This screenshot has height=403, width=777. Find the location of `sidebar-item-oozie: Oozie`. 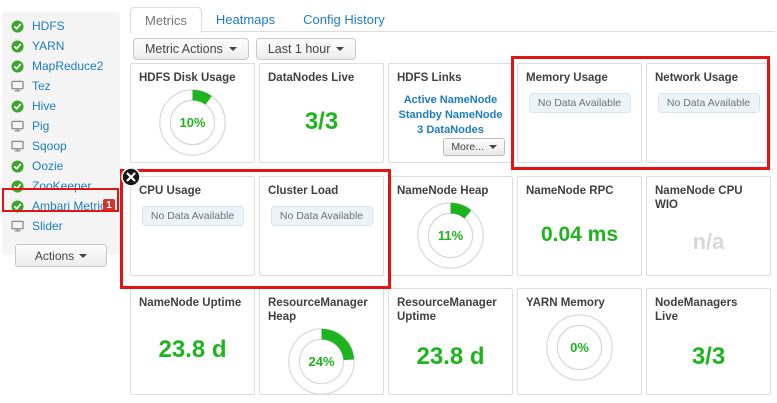

sidebar-item-oozie: Oozie is located at coordinates (61, 166).